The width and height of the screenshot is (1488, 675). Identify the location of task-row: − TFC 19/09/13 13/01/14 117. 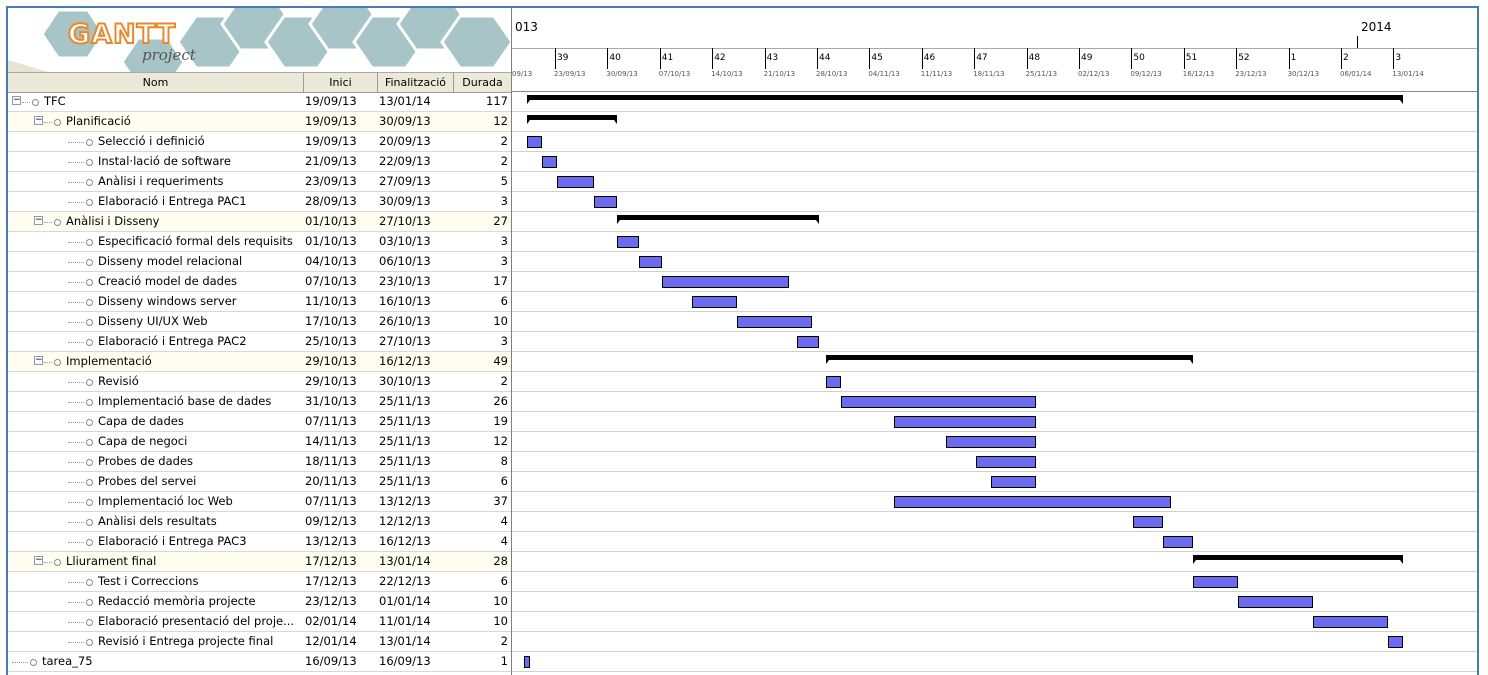
(259, 102).